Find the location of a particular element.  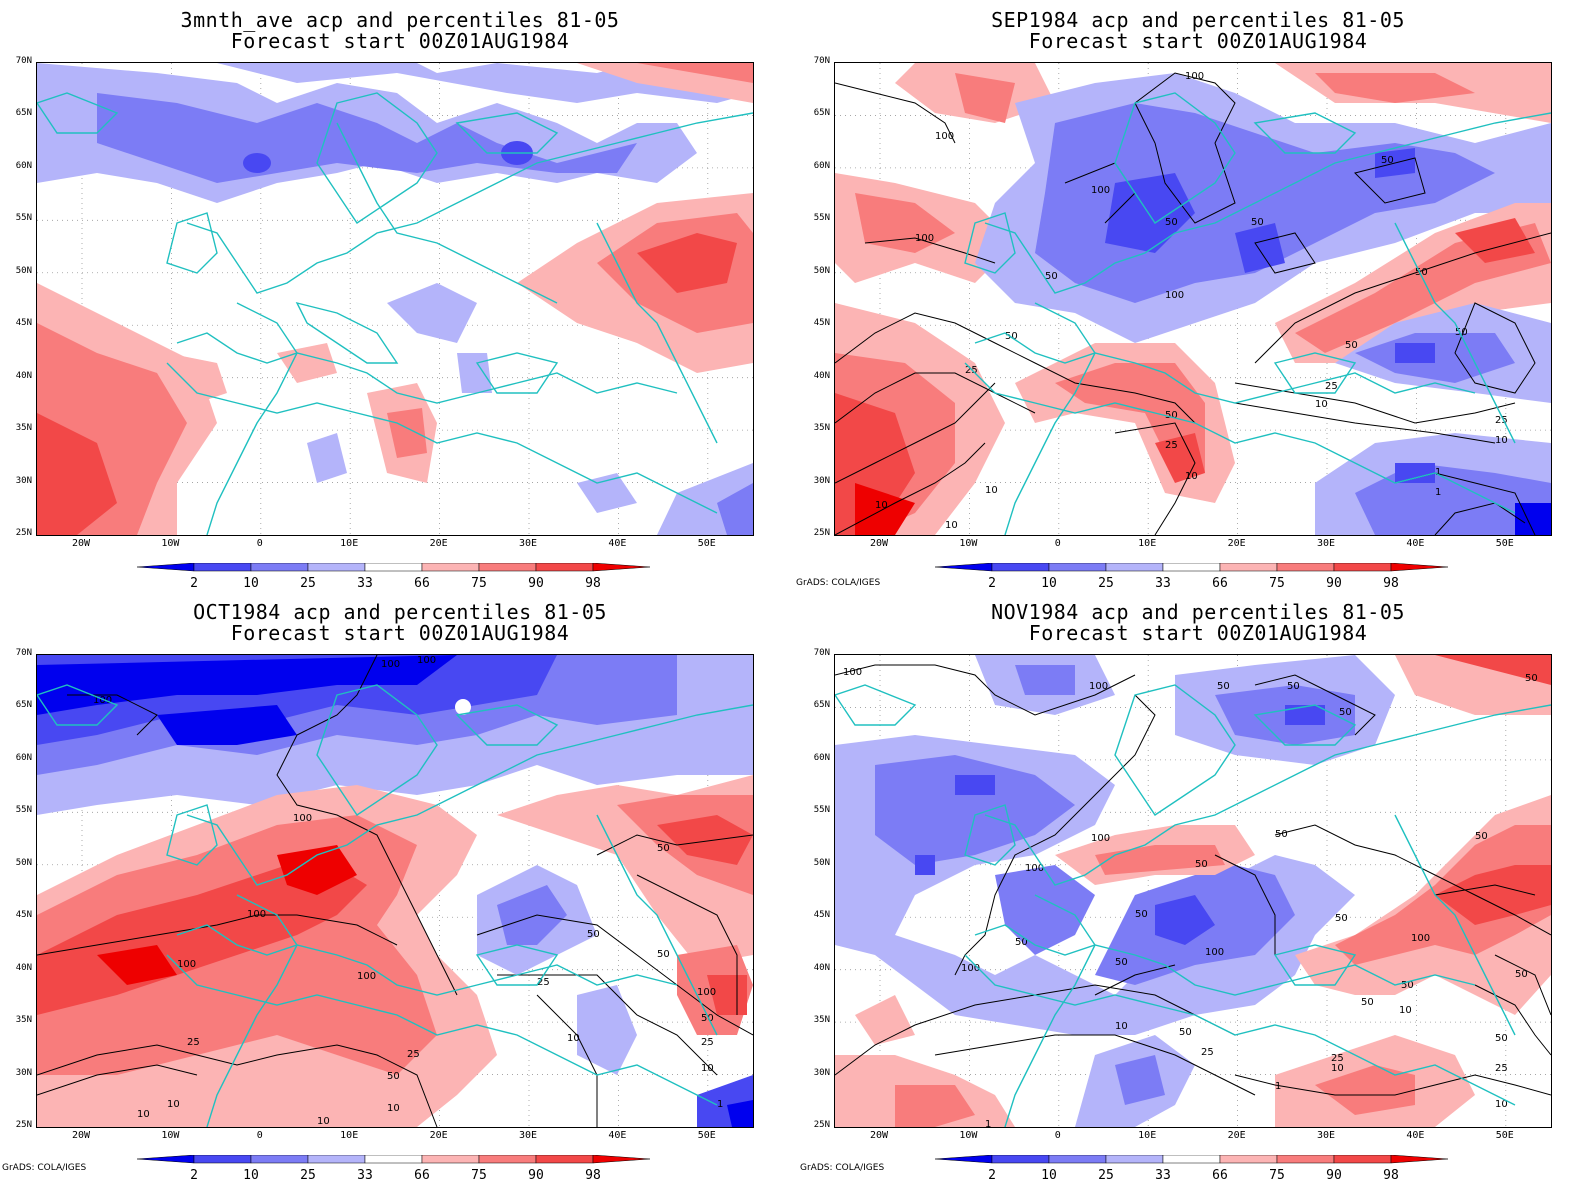

lat-label: 45N is located at coordinates (23, 323).